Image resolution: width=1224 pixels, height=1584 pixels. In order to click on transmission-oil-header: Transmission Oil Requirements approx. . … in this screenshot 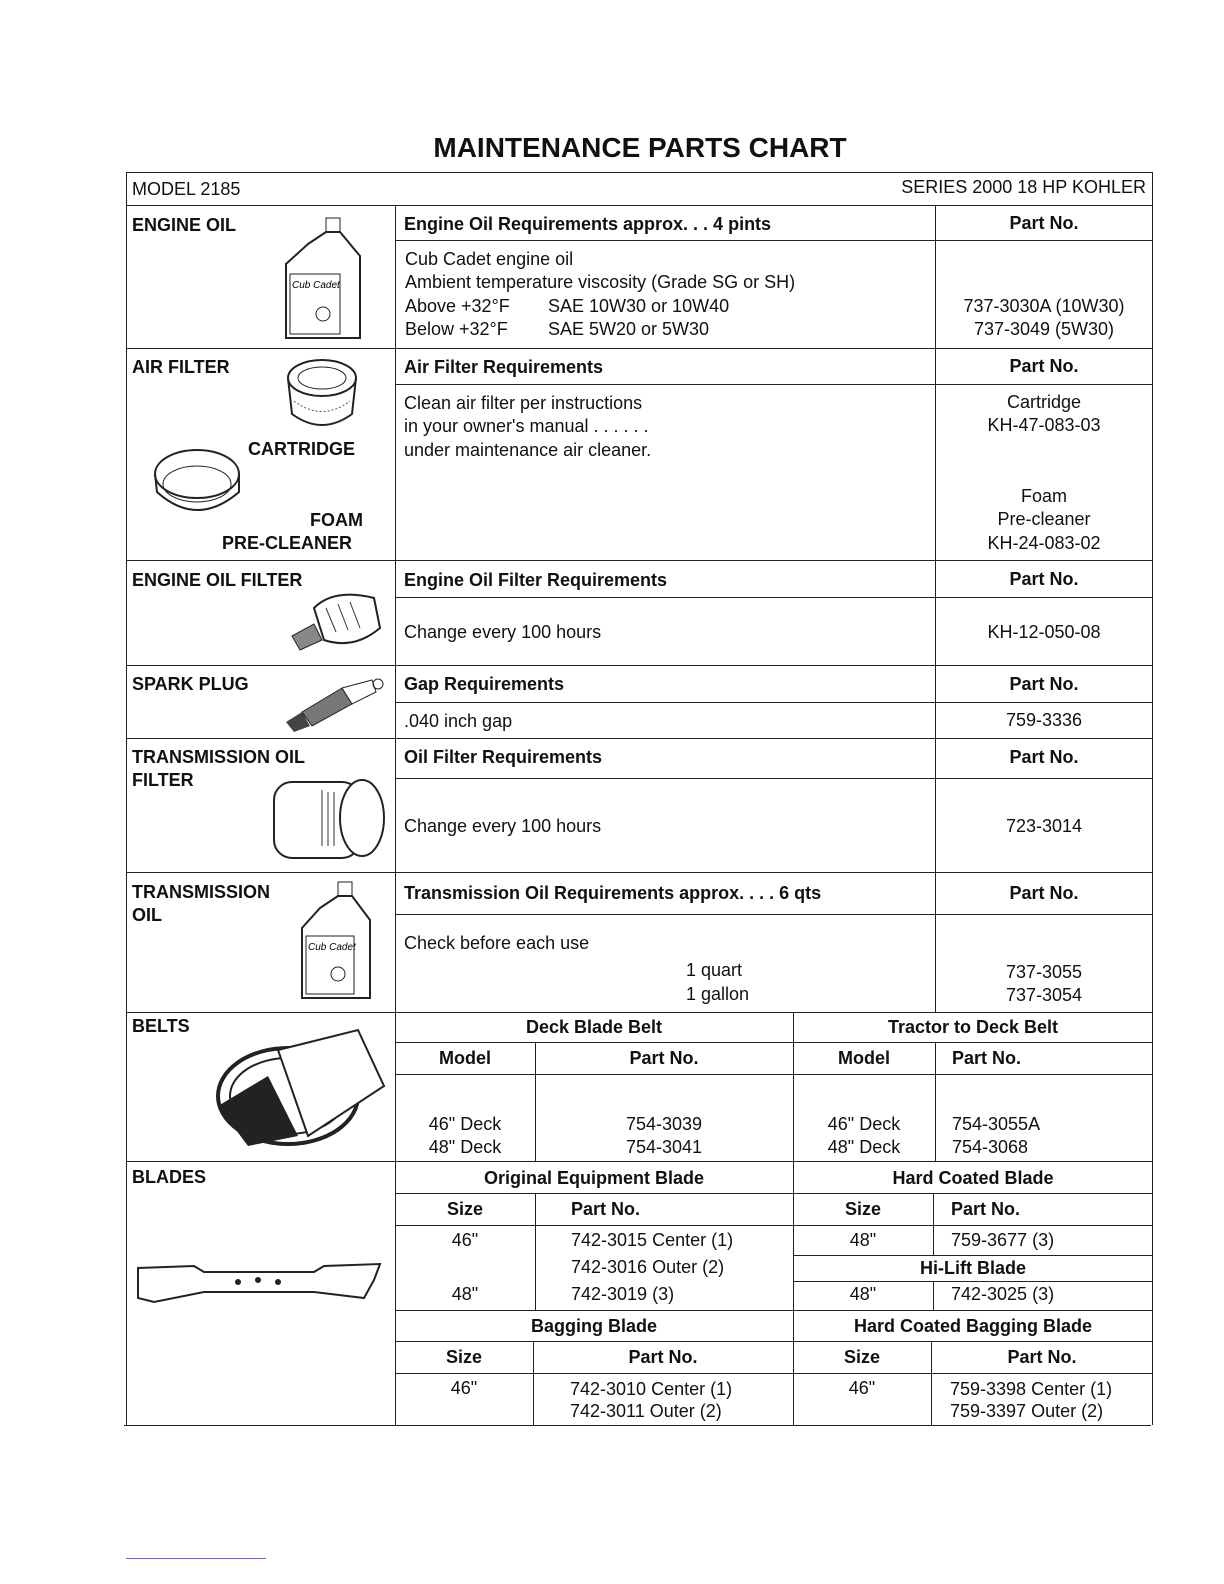, I will do `click(613, 893)`.